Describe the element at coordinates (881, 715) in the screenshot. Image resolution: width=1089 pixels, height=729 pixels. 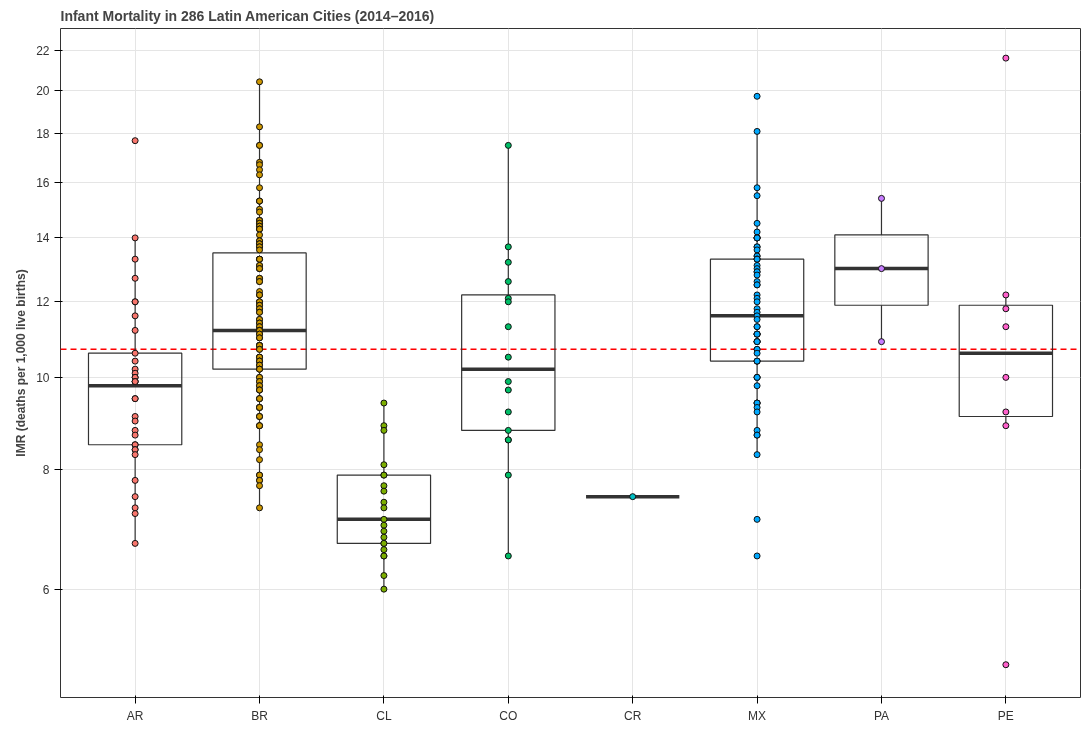
I see `x-tick-label: PA` at that location.